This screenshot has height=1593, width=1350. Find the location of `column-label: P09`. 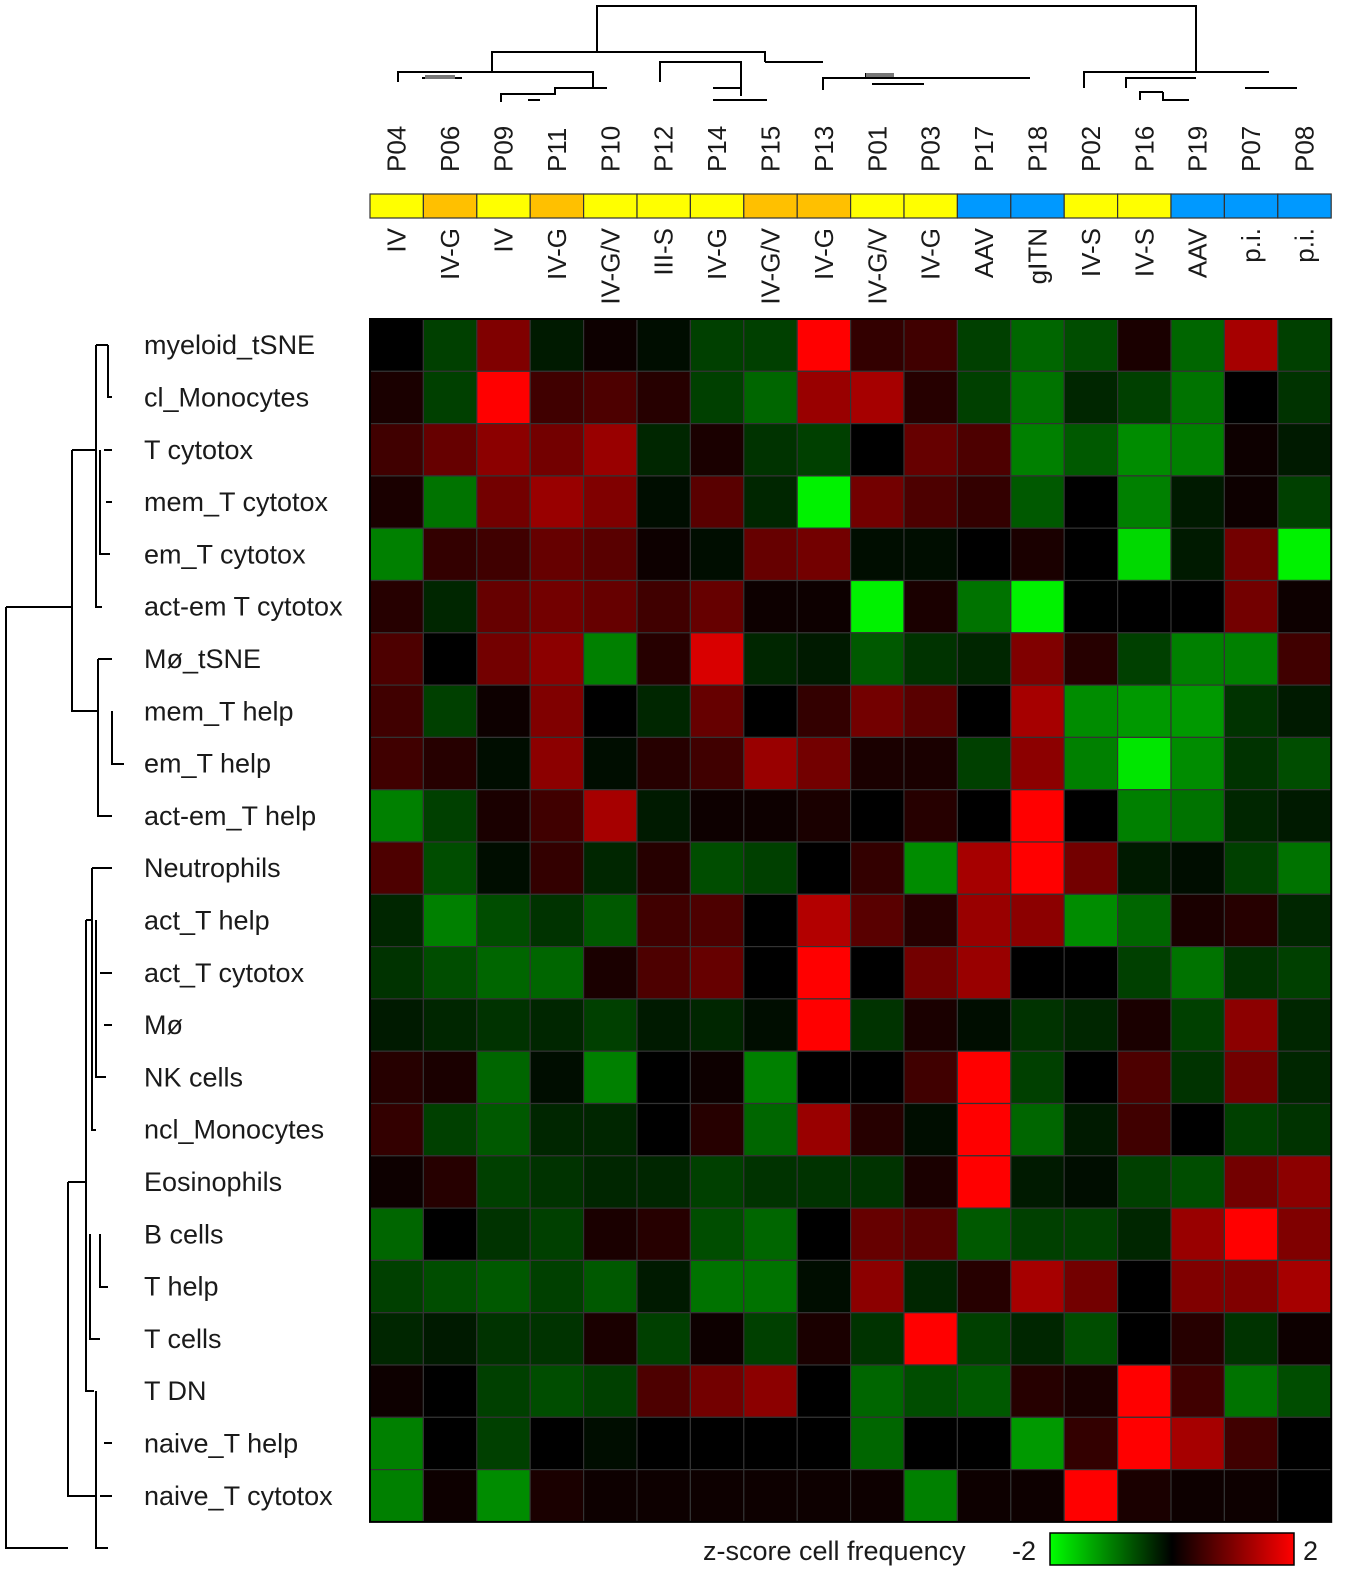

column-label: P09 is located at coordinates (504, 149).